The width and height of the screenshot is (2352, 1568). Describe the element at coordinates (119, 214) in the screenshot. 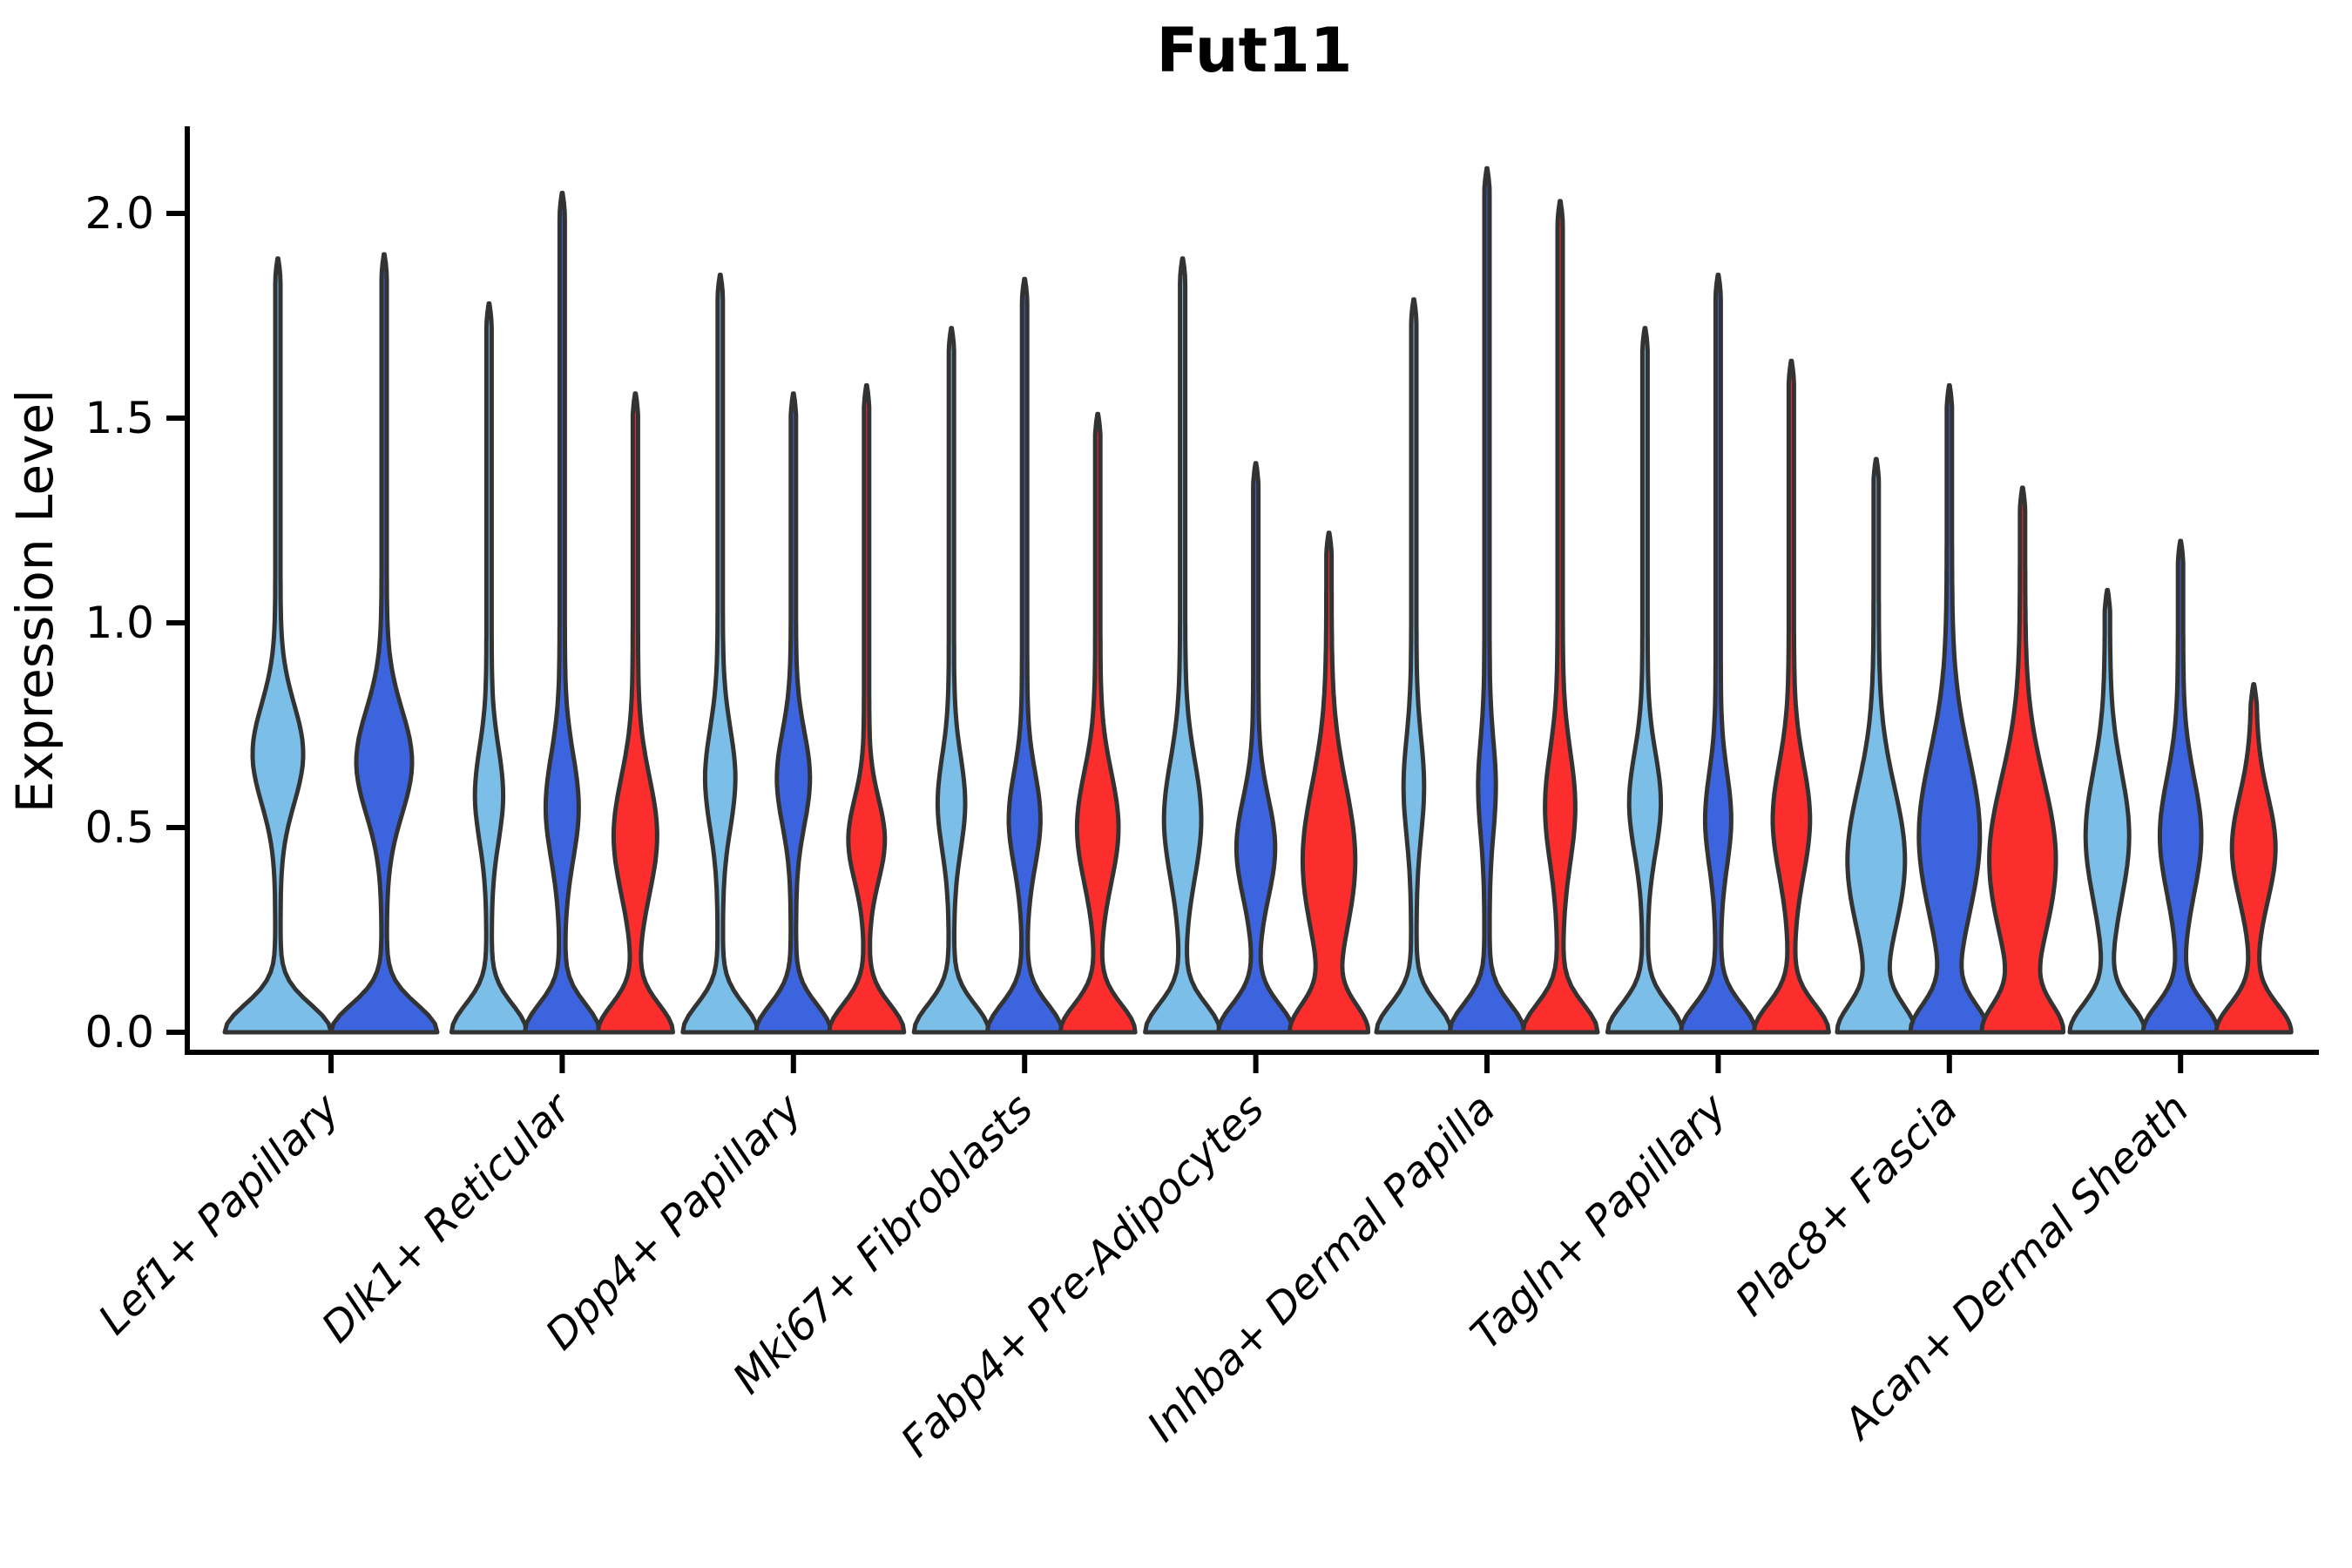

I see `y-tick-label: 2.0` at that location.